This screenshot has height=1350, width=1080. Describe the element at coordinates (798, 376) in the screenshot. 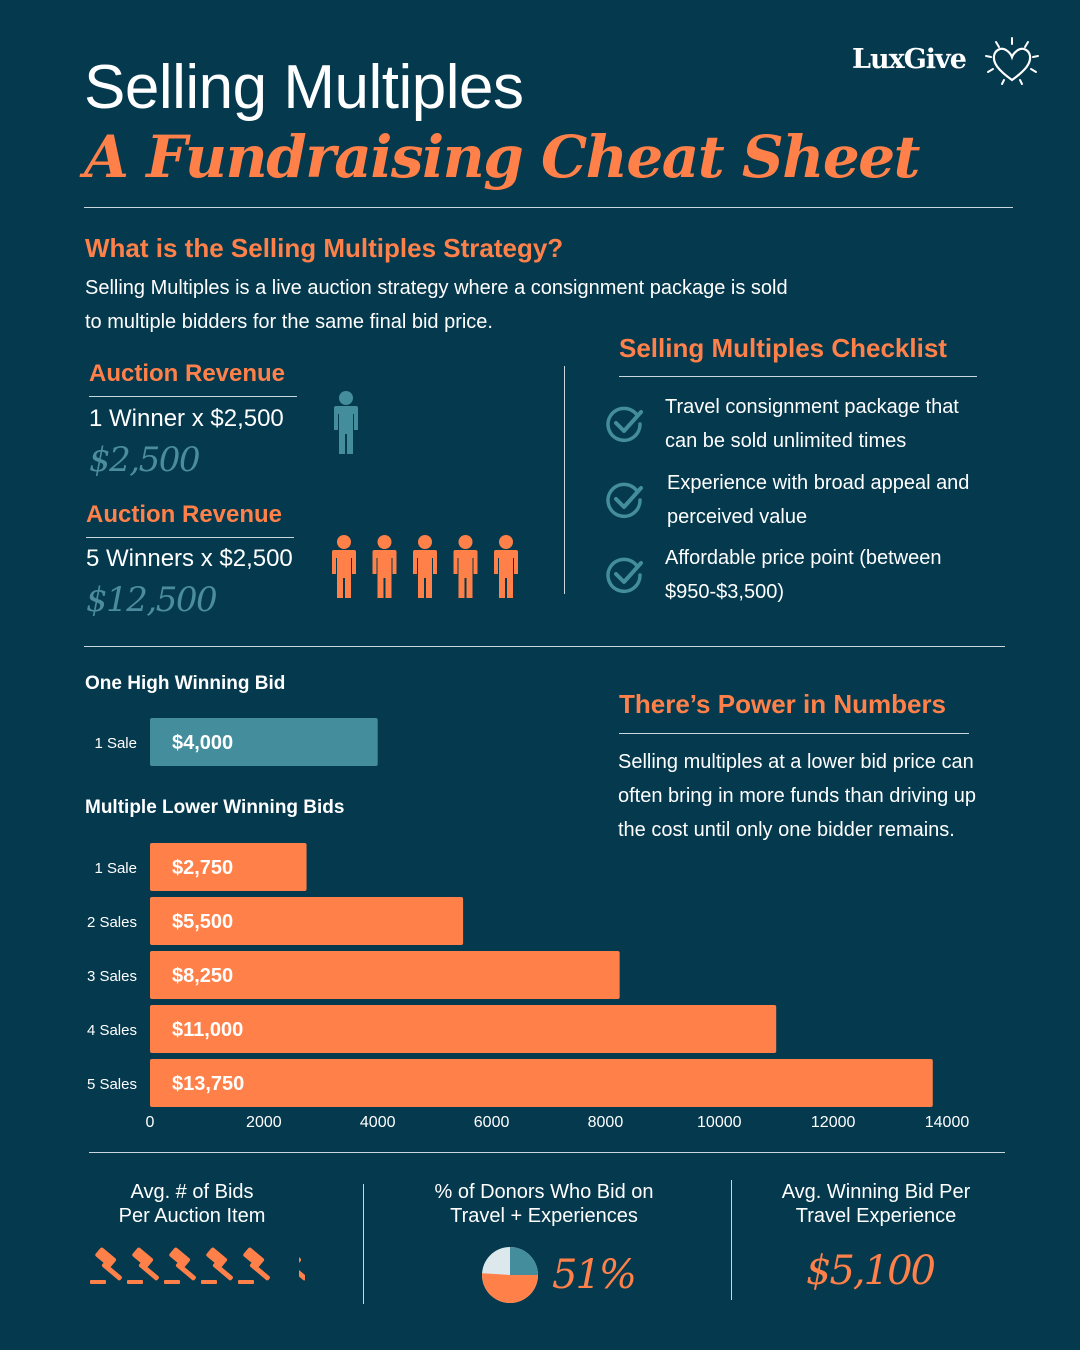

I see `checklist-divider` at that location.